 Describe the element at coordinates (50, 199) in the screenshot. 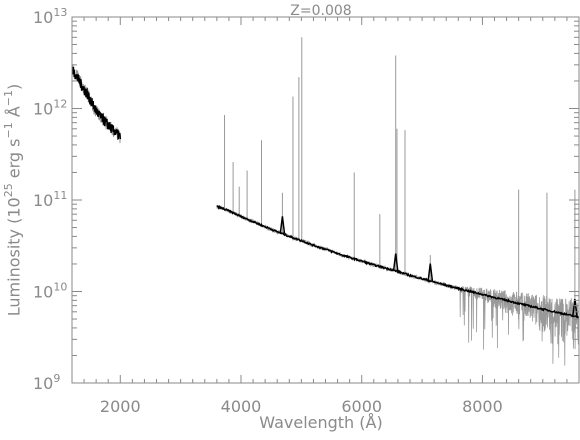

I see `y-tick-label: 1011` at that location.